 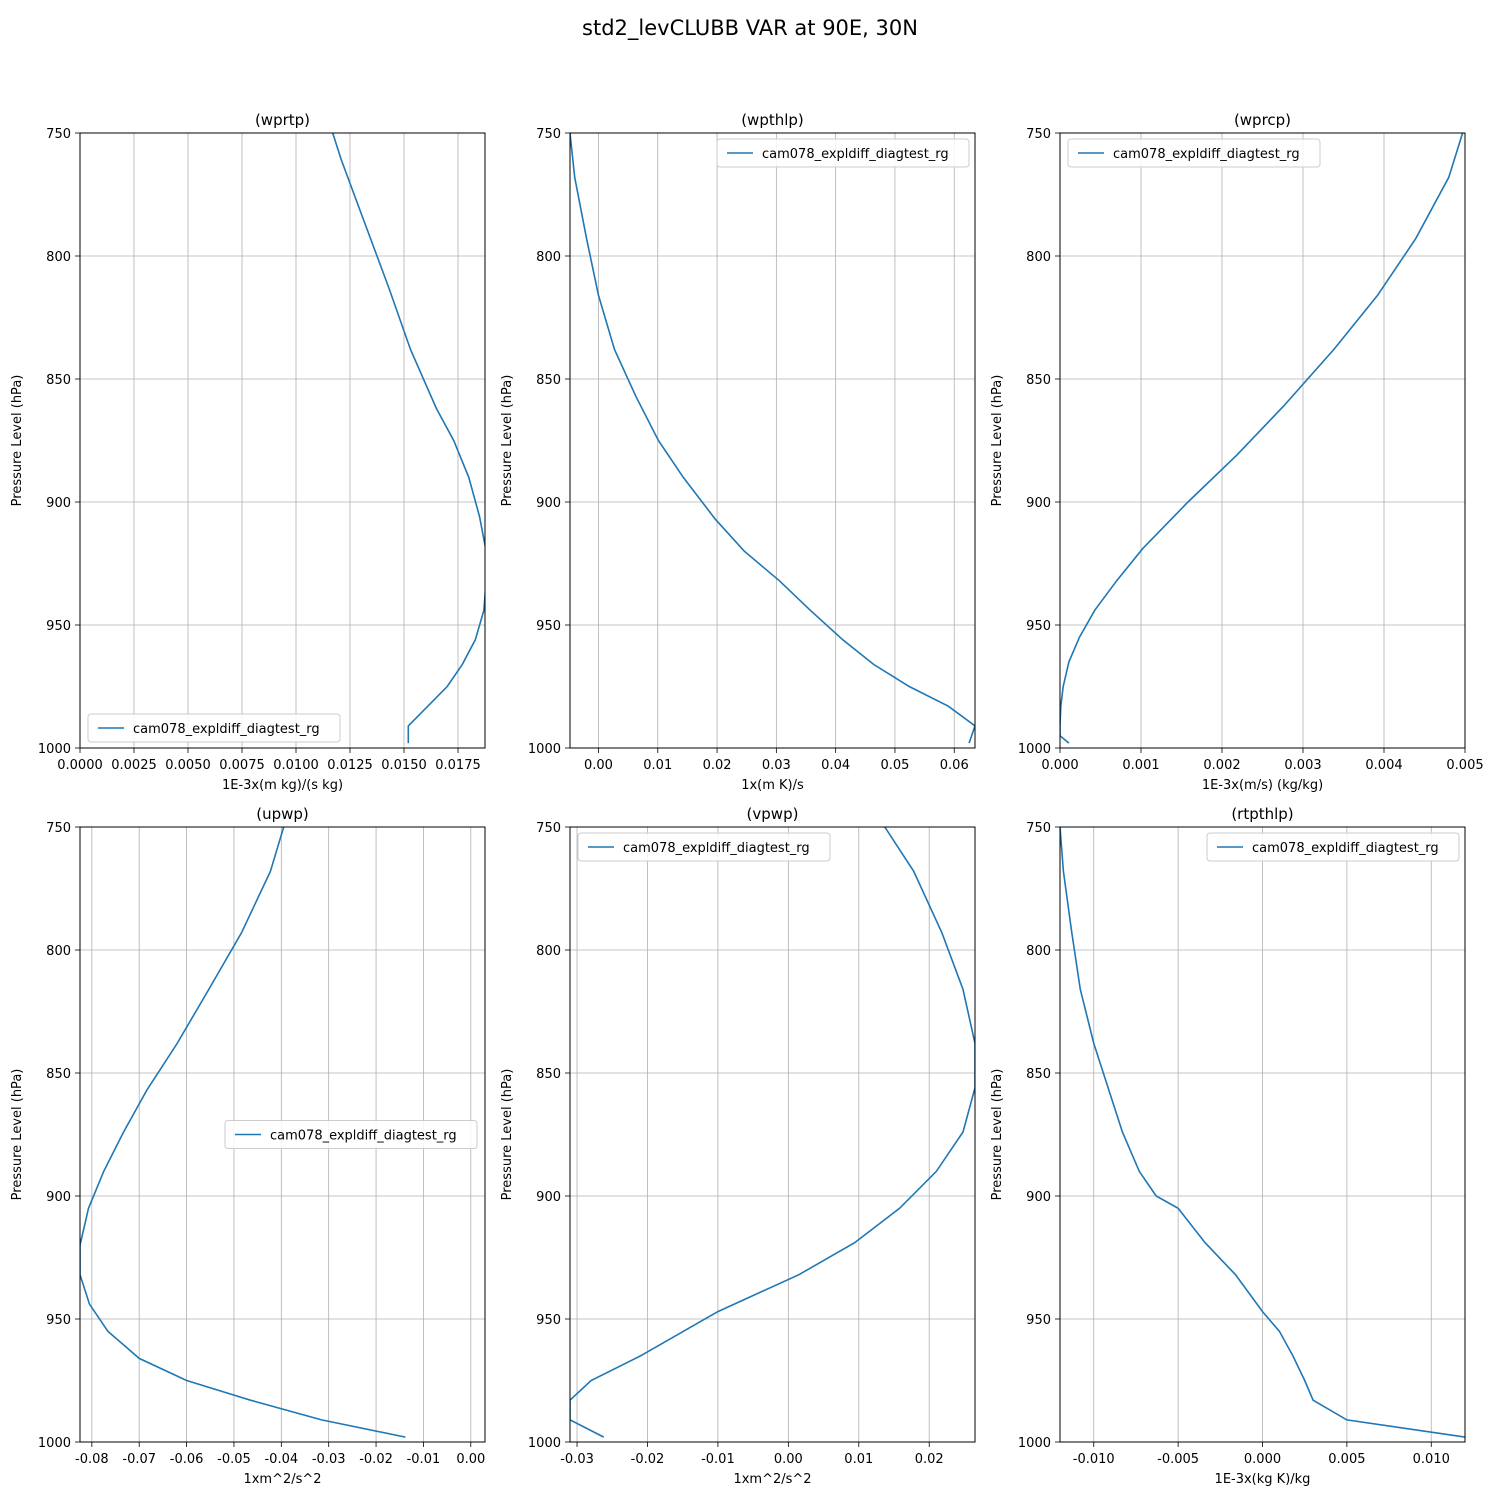 I want to click on x-tick-label: 0.0100, so click(x=296, y=765).